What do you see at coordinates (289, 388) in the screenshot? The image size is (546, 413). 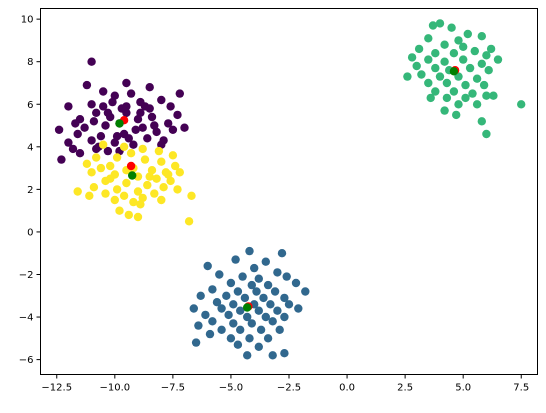 I see `x-tick-label: −2.5` at bounding box center [289, 388].